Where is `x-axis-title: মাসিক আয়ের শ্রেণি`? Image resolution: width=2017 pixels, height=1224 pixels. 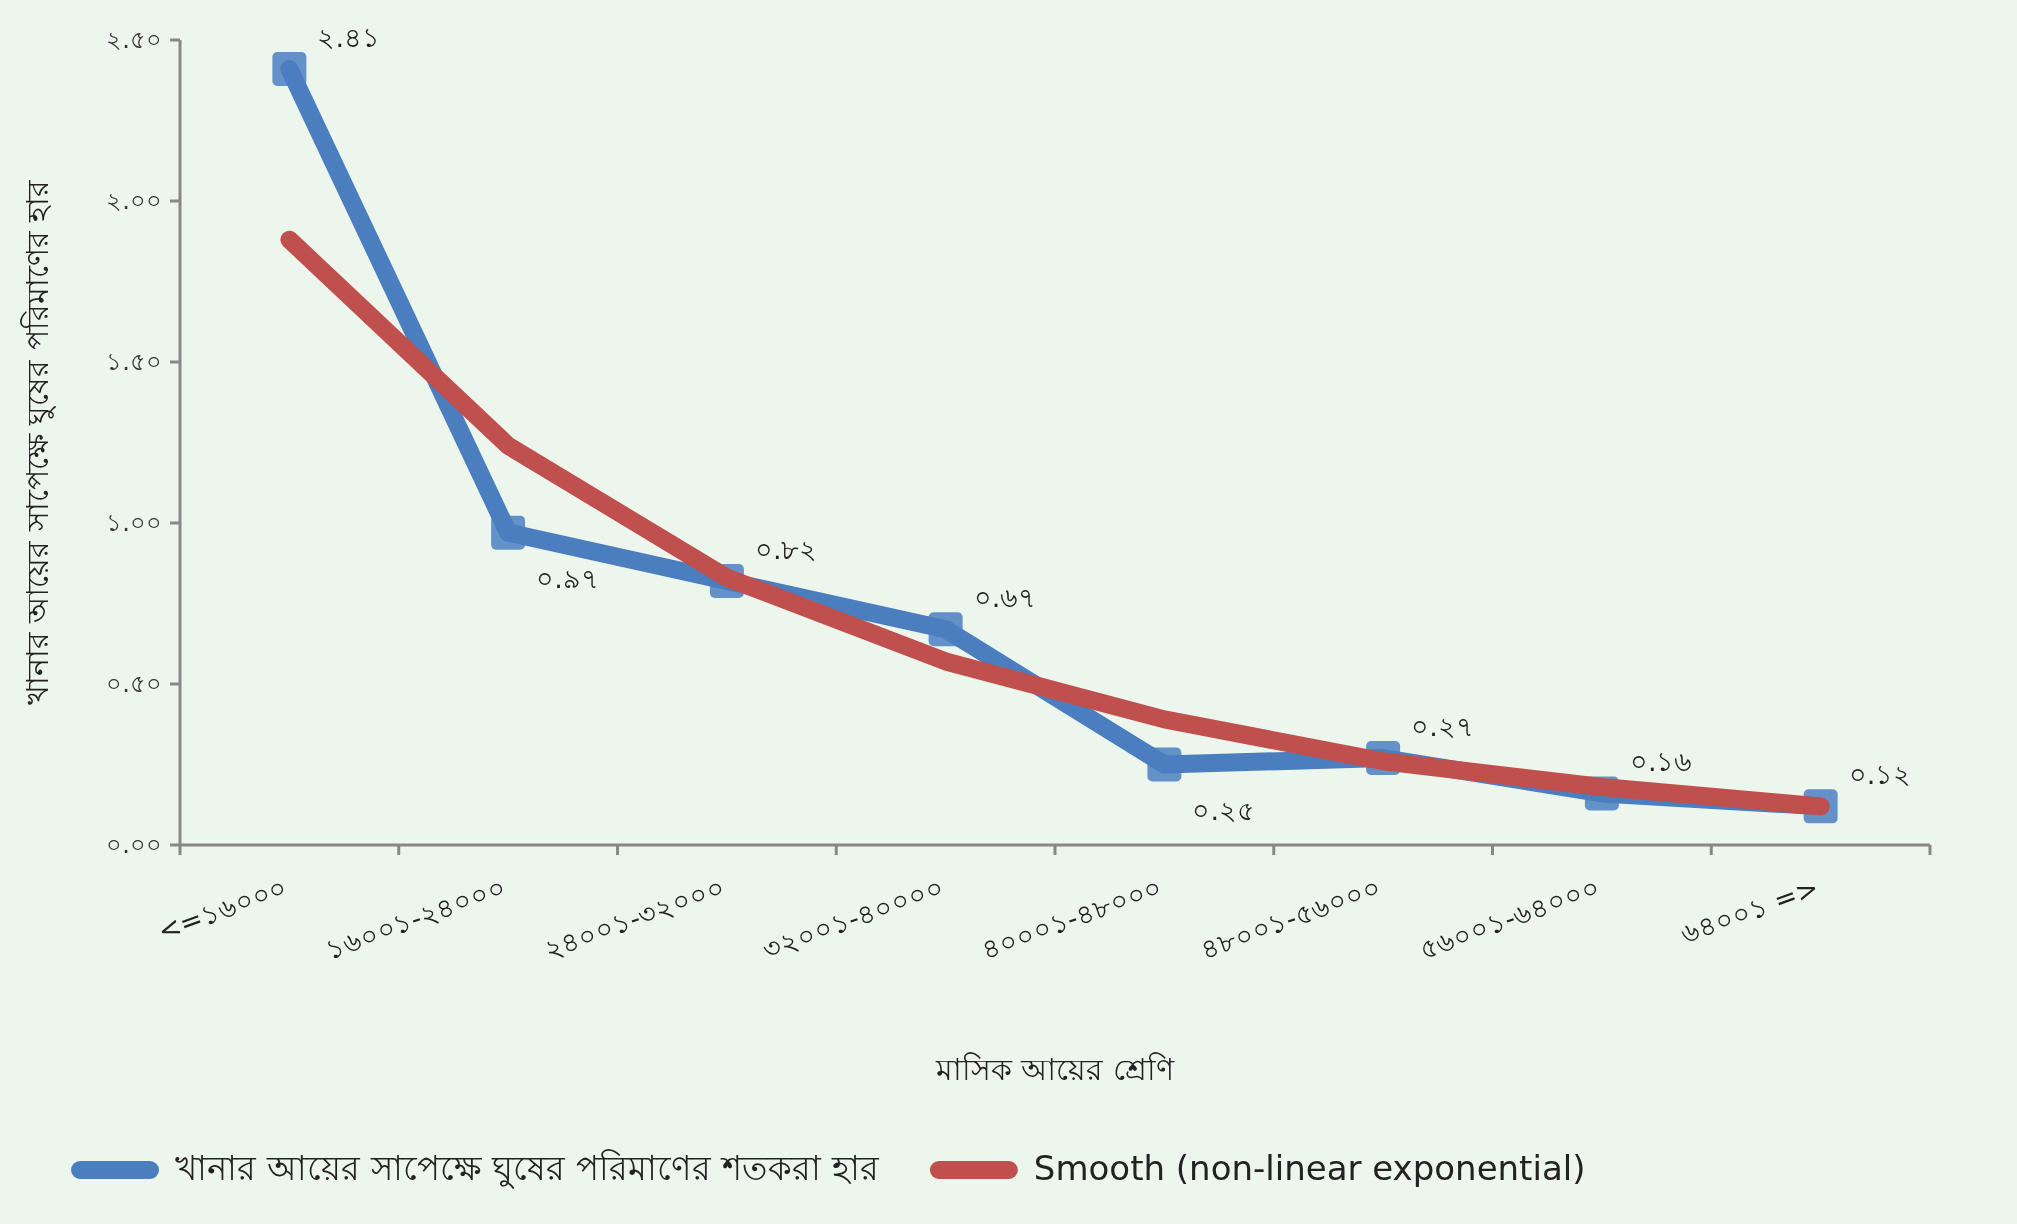
x-axis-title: মাসিক আয়ের শ্রেণি is located at coordinates (1055, 1069).